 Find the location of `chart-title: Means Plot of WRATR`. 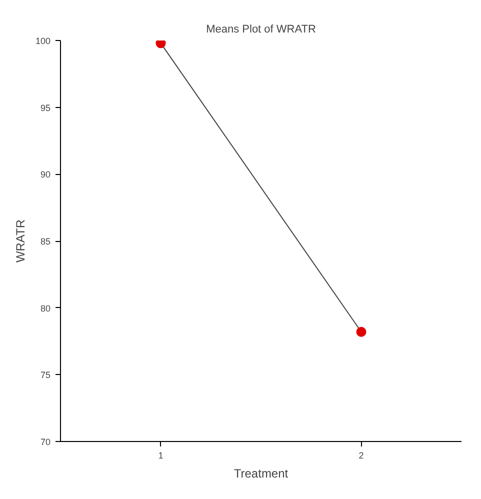

chart-title: Means Plot of WRATR is located at coordinates (261, 30).